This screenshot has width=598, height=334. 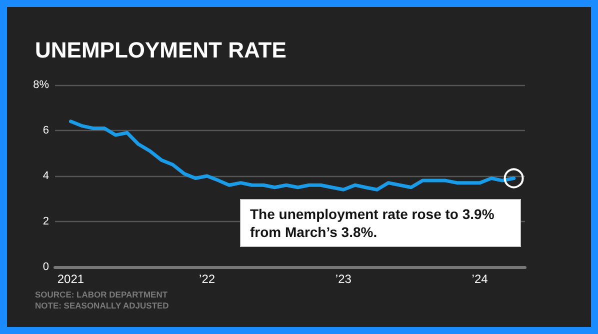 I want to click on y-tick-label: 4, so click(x=45, y=176).